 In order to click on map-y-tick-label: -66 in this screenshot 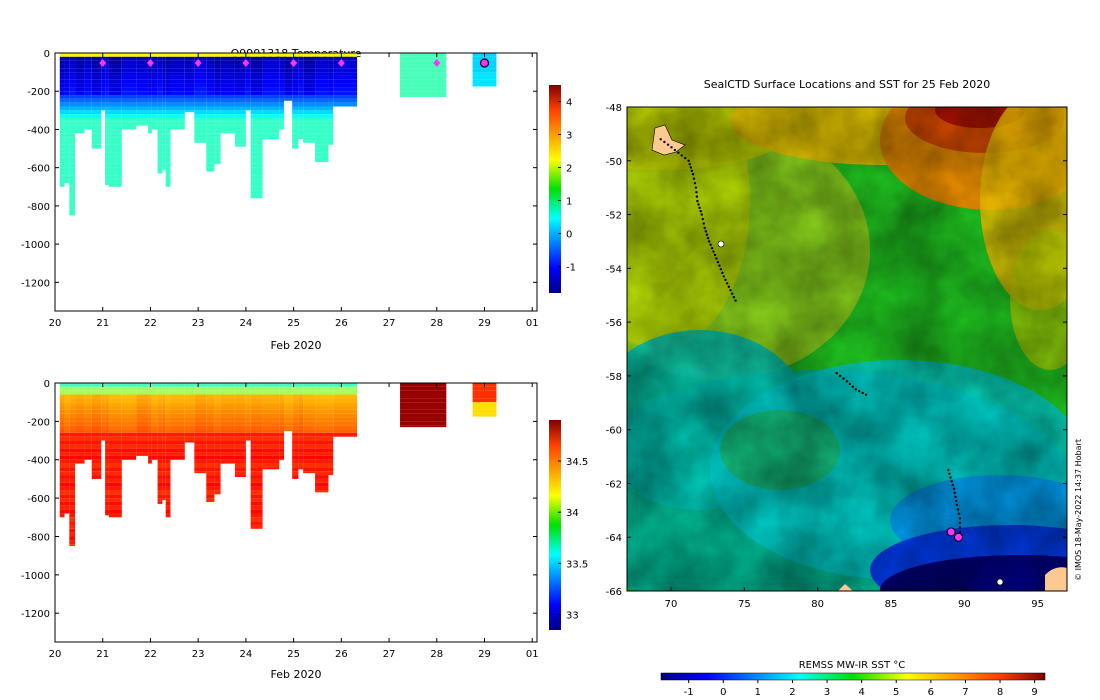, I will do `click(614, 592)`.